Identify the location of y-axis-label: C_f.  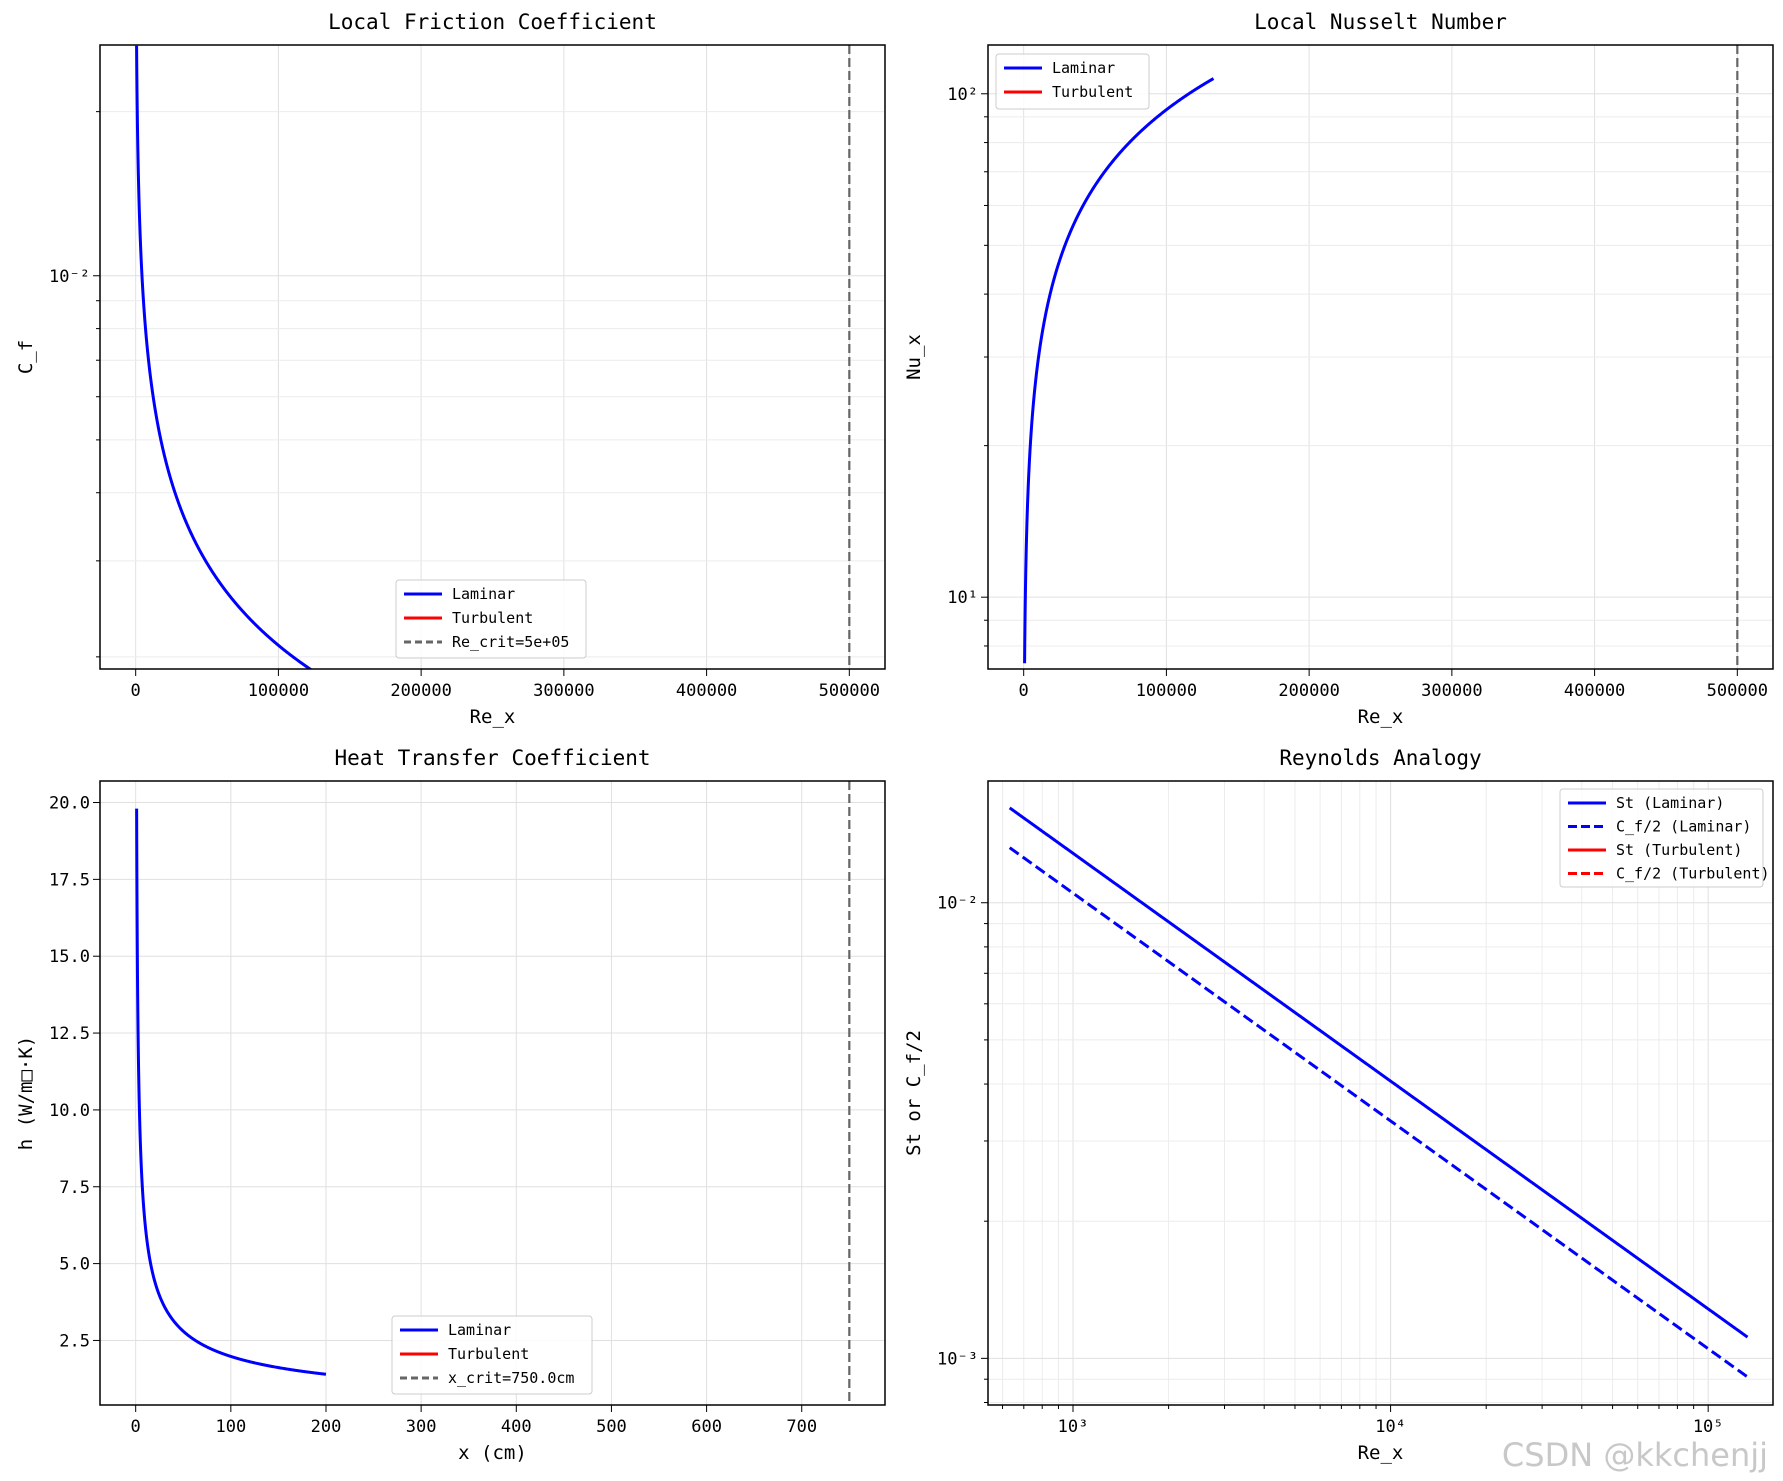
(26, 357).